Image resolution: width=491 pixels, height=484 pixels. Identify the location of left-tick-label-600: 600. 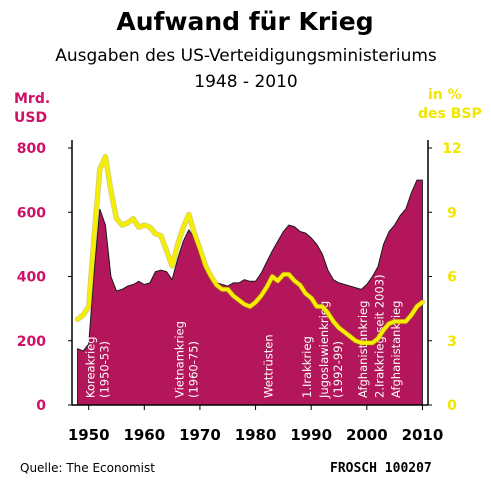
(31, 213).